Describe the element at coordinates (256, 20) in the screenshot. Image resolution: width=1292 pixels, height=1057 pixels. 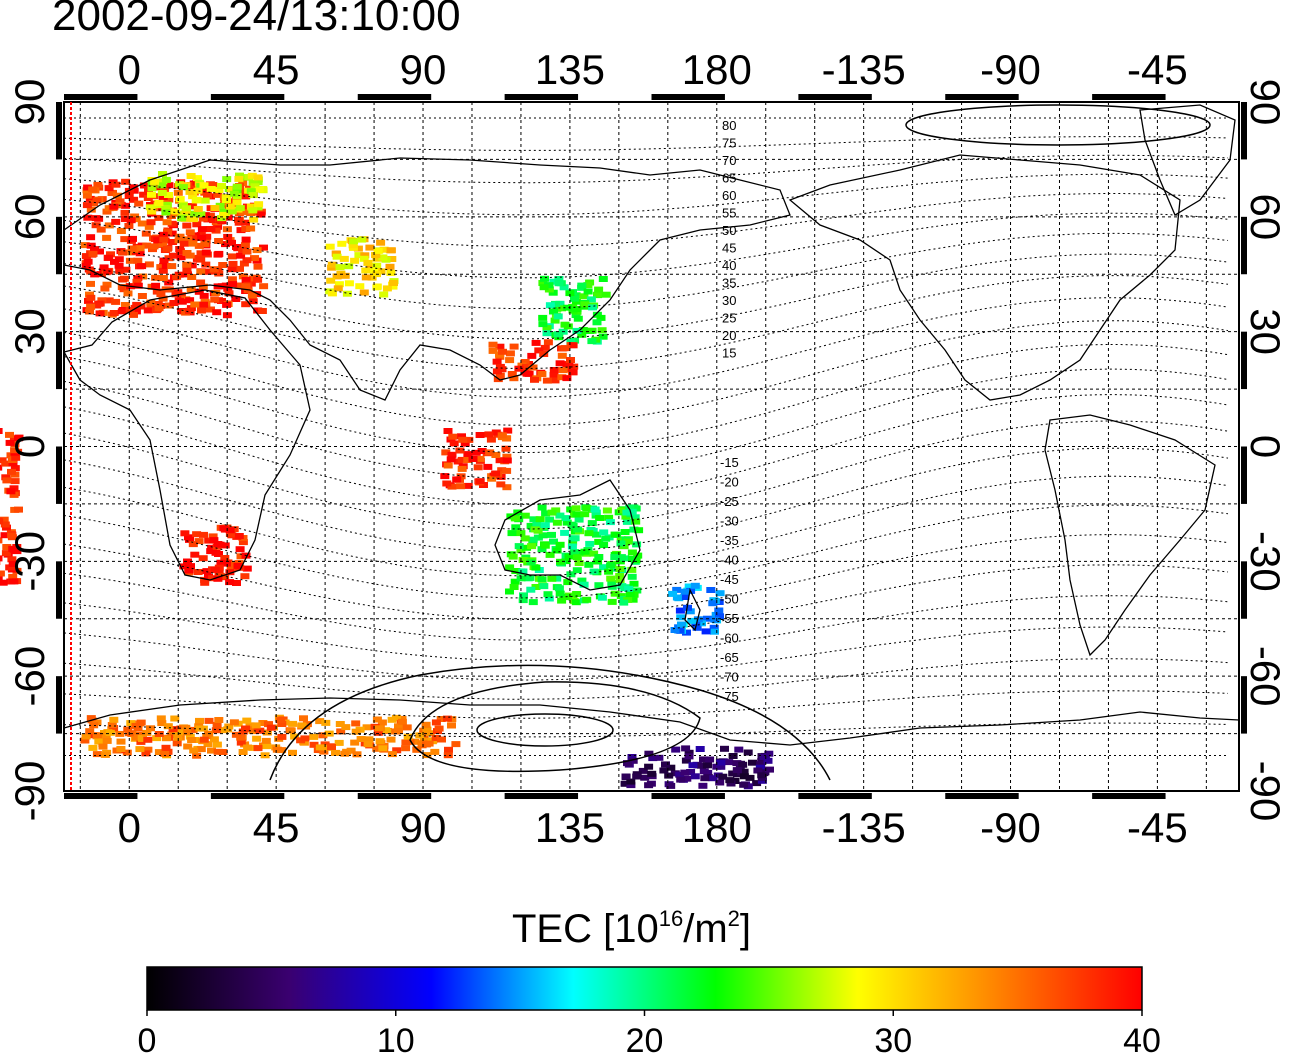
I see `figure-title: 2002-09-24/13:10:00` at that location.